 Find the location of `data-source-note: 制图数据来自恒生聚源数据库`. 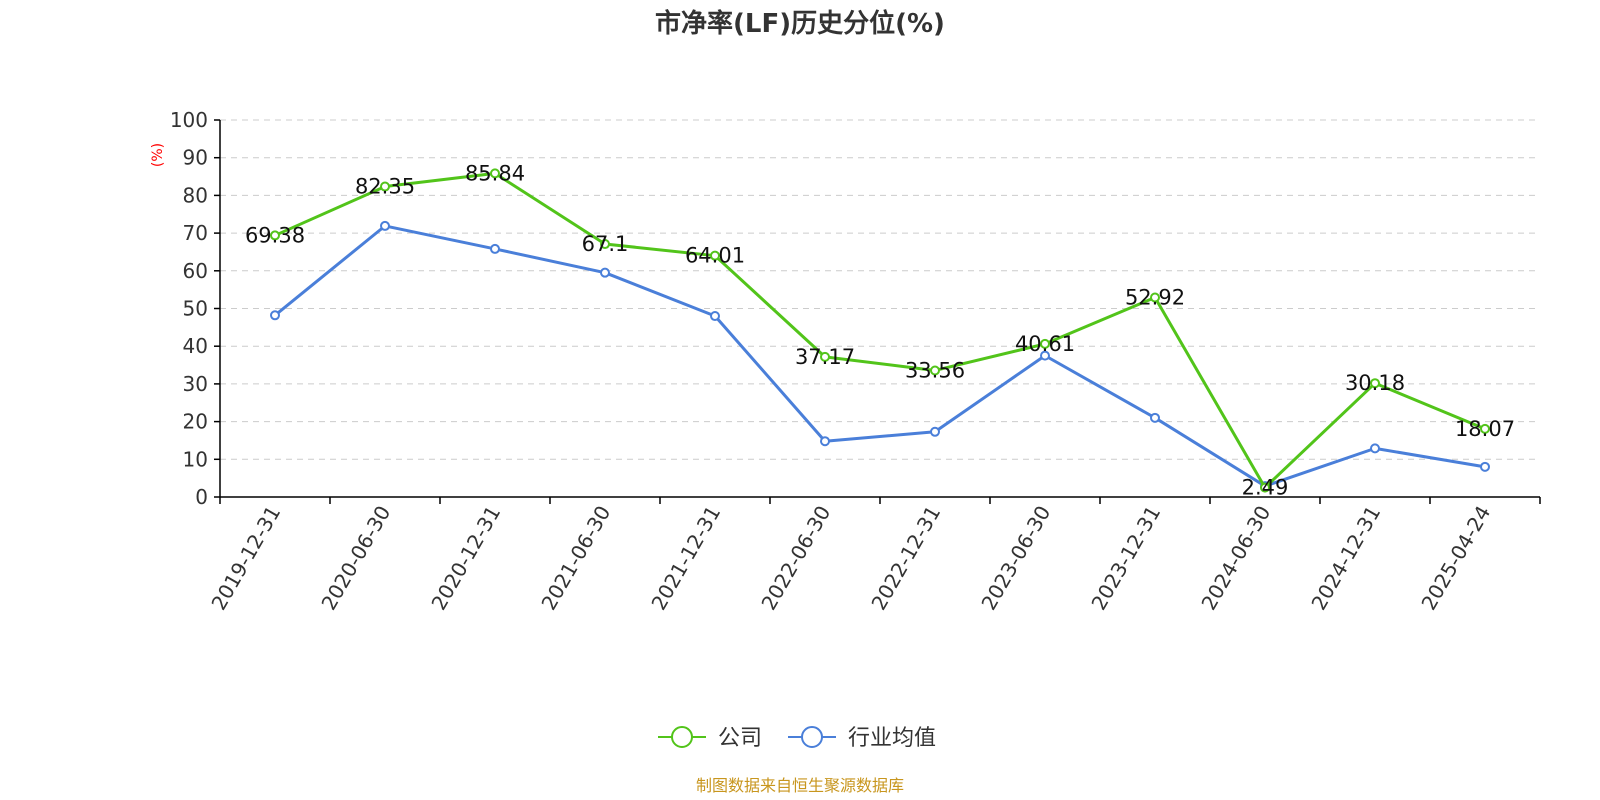

data-source-note: 制图数据来自恒生聚源数据库 is located at coordinates (800, 785).